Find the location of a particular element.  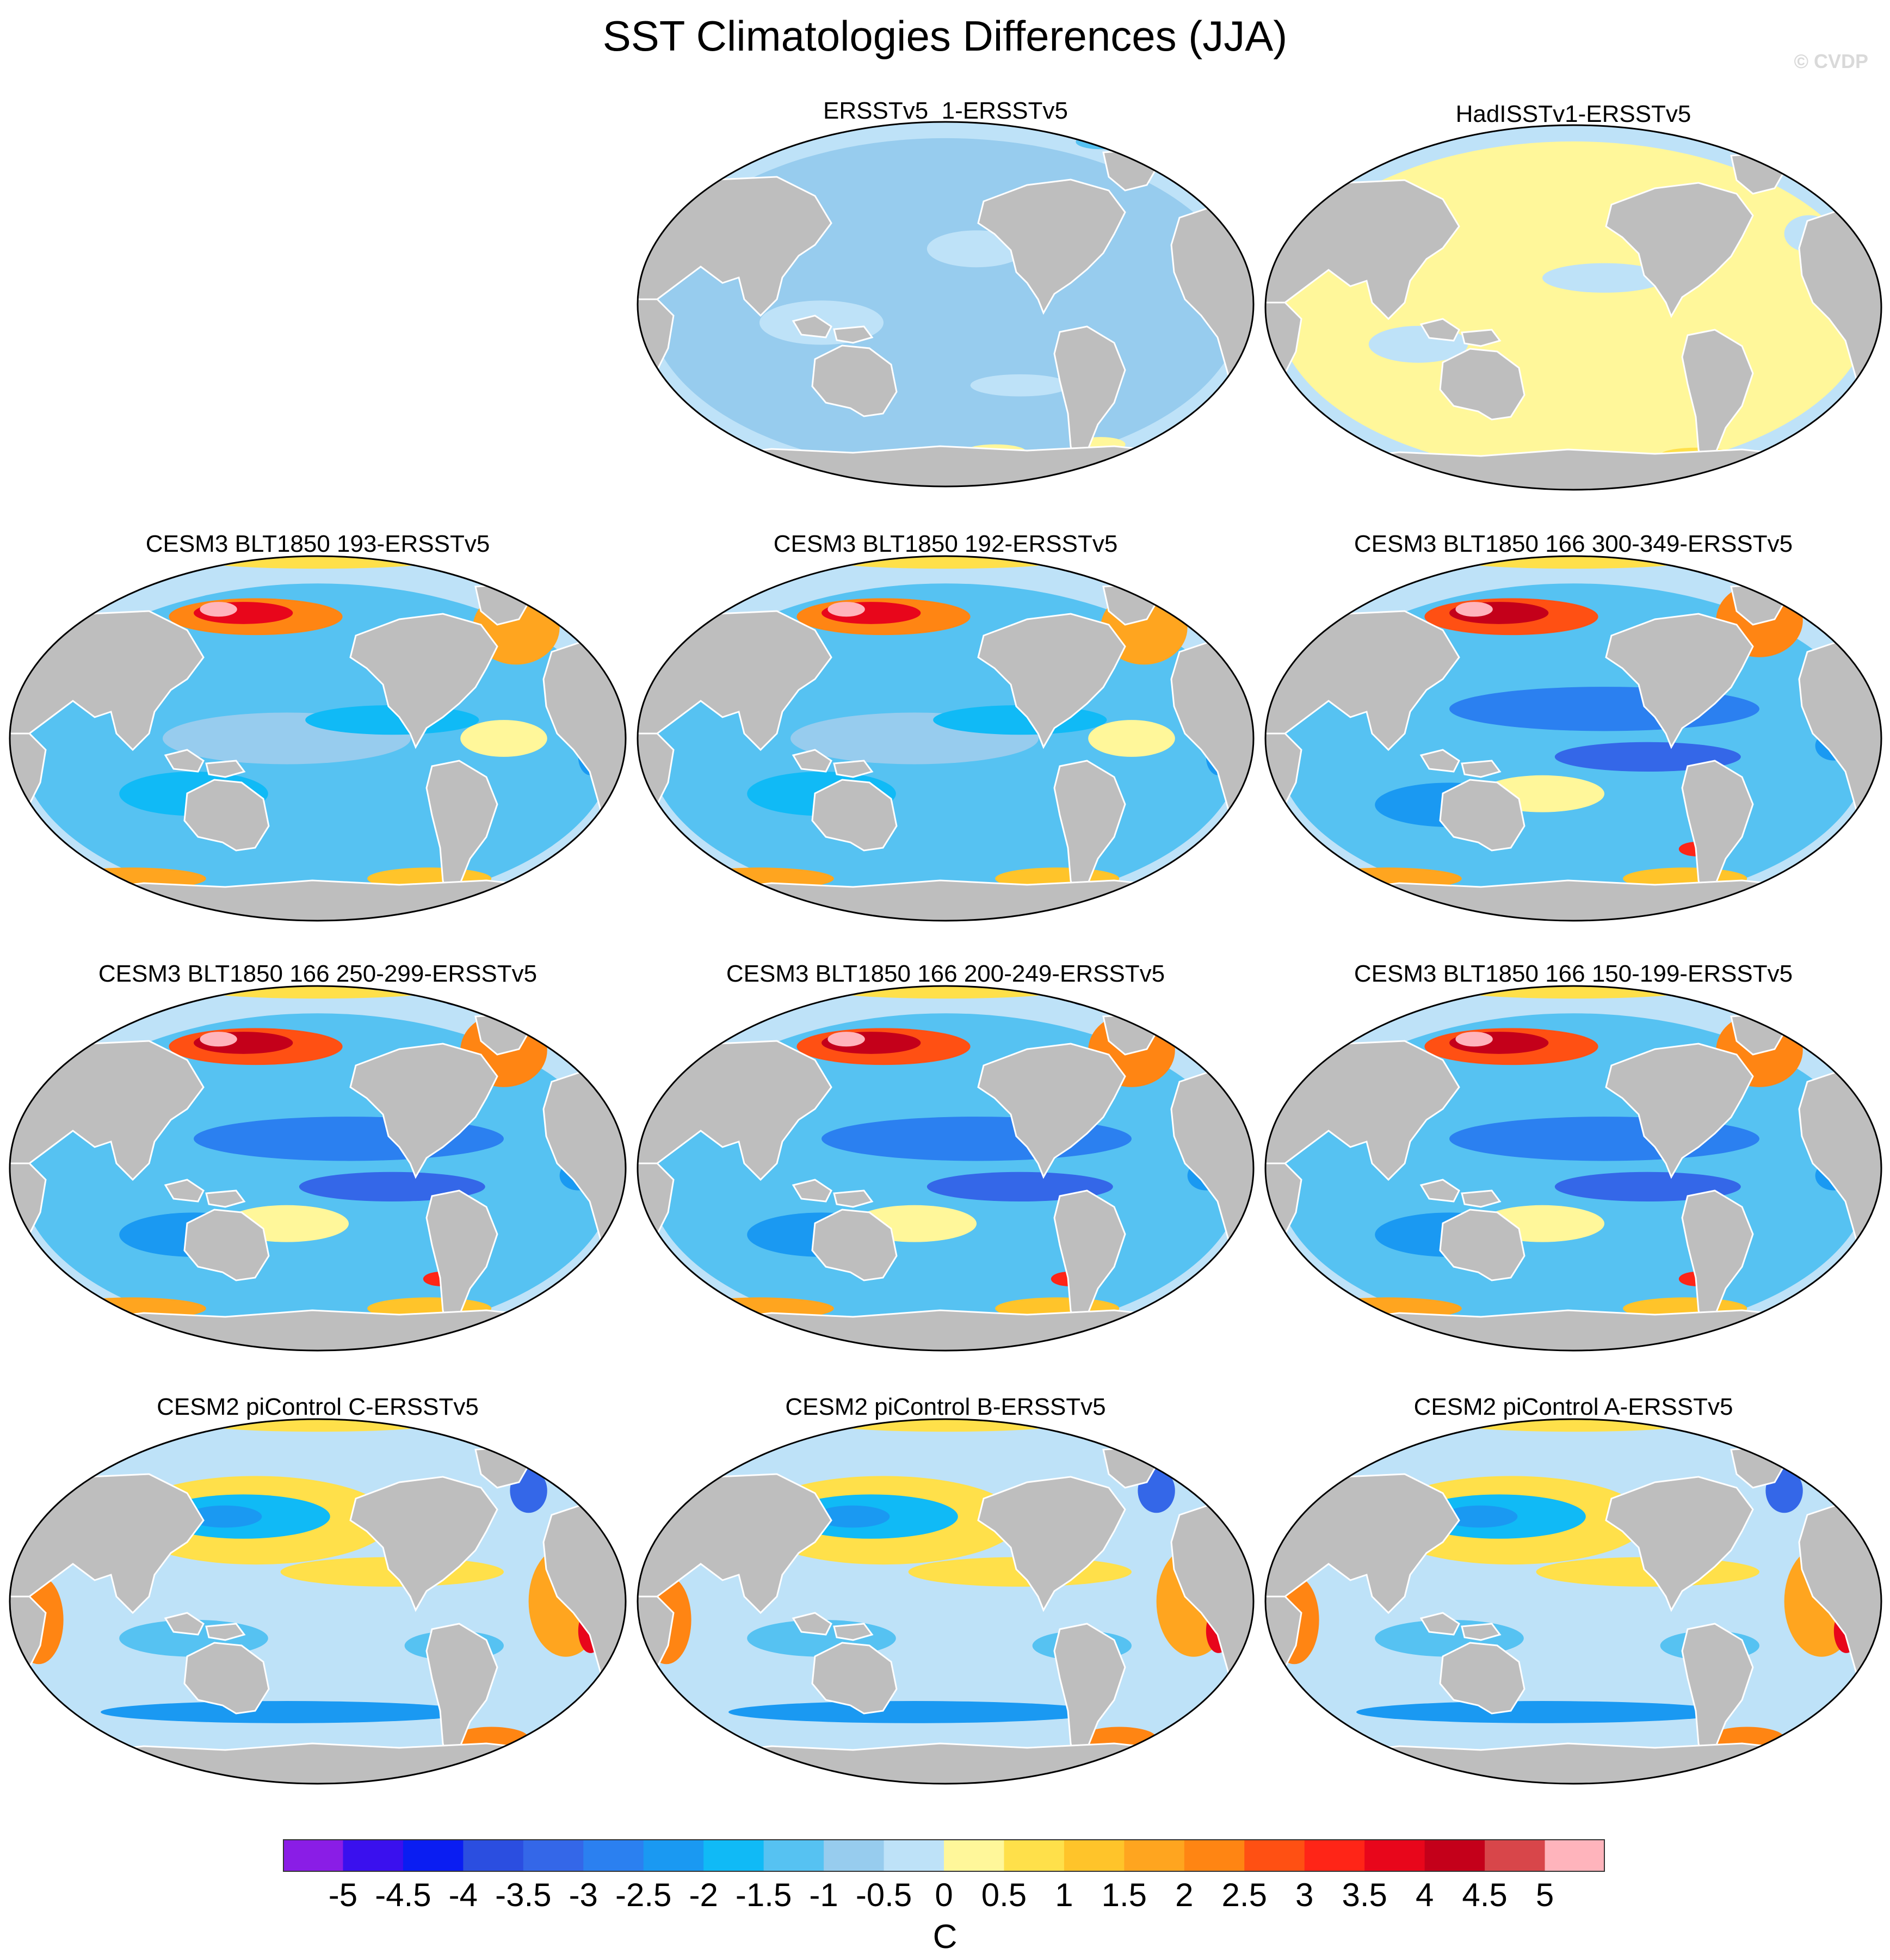

colorbar is located at coordinates (944, 1855).